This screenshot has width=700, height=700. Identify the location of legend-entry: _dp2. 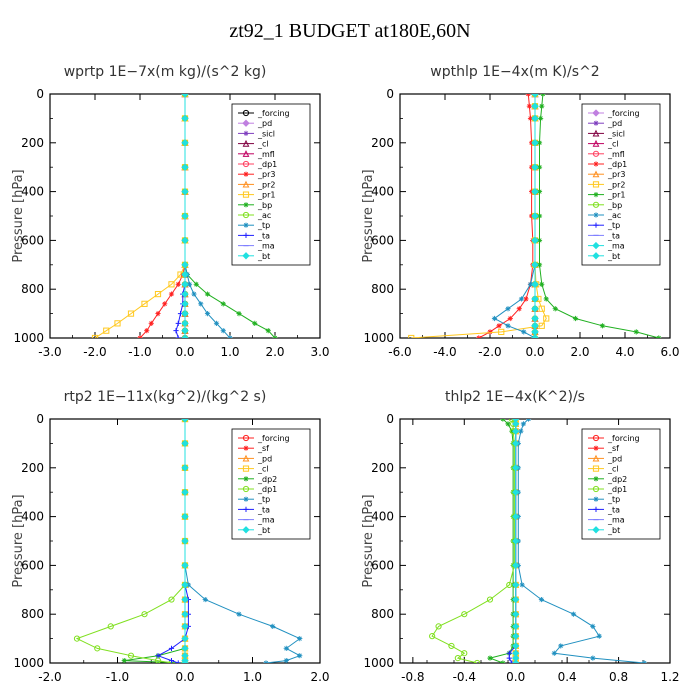
(267, 479).